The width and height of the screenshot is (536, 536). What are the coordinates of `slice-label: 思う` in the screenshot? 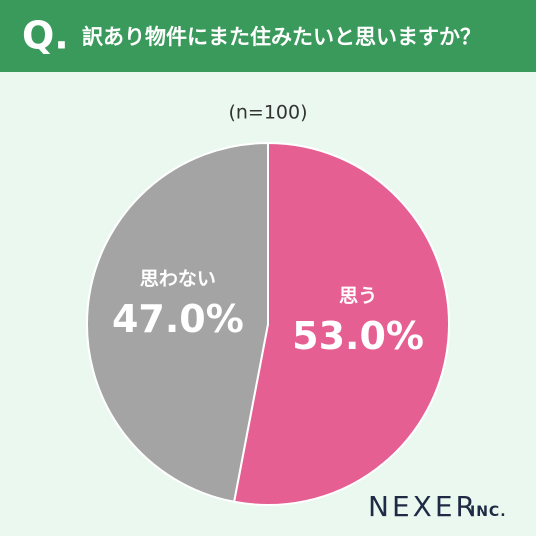 It's located at (358, 296).